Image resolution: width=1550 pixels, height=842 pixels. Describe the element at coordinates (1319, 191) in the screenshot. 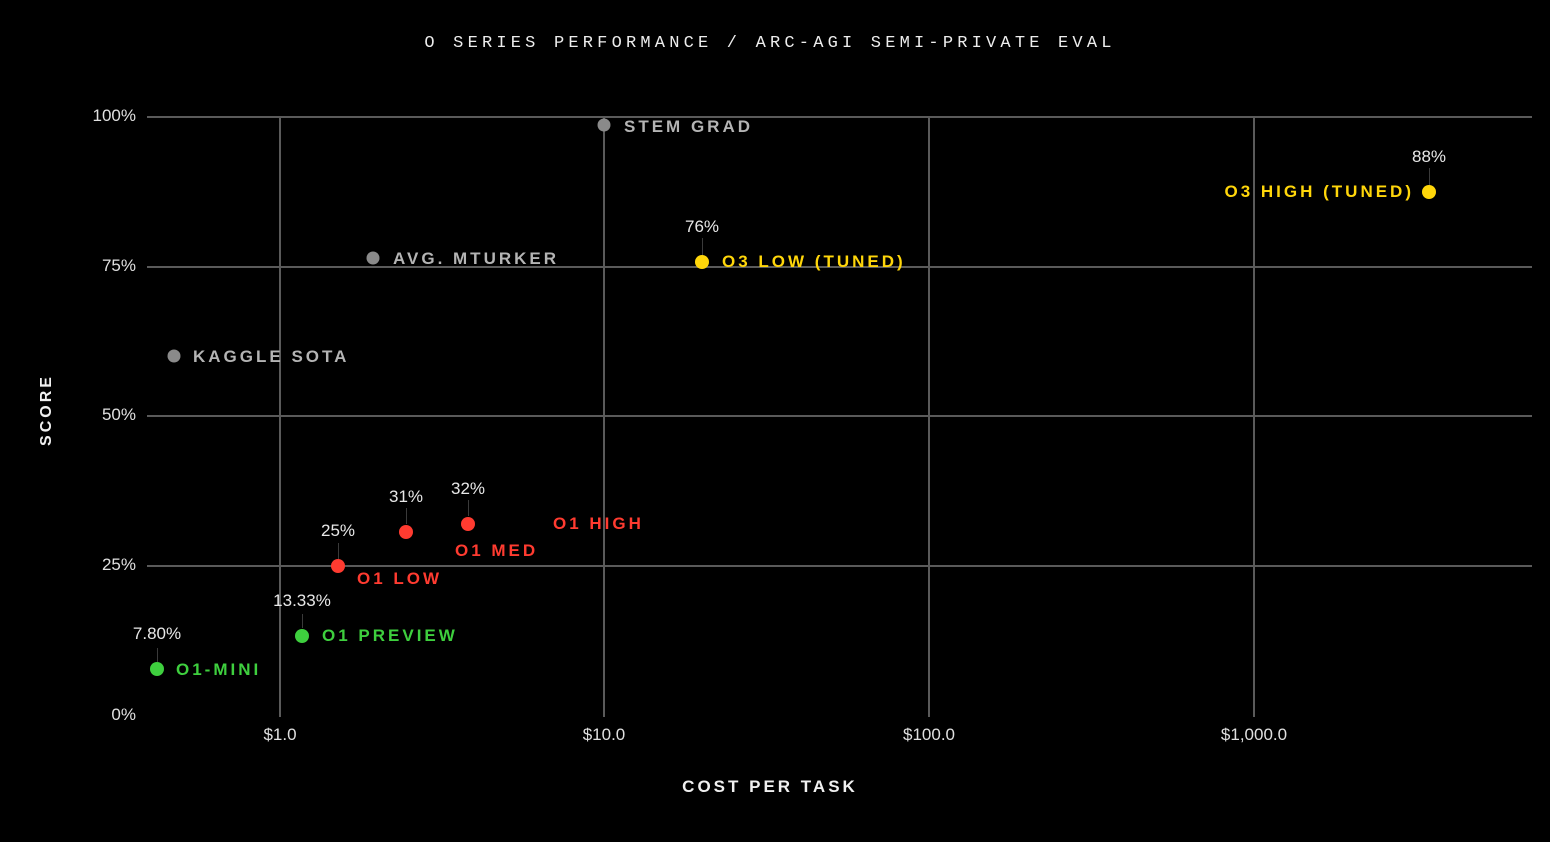

I see `point-label-o3-high-tuned: O3 HIGH (TUNED)` at that location.